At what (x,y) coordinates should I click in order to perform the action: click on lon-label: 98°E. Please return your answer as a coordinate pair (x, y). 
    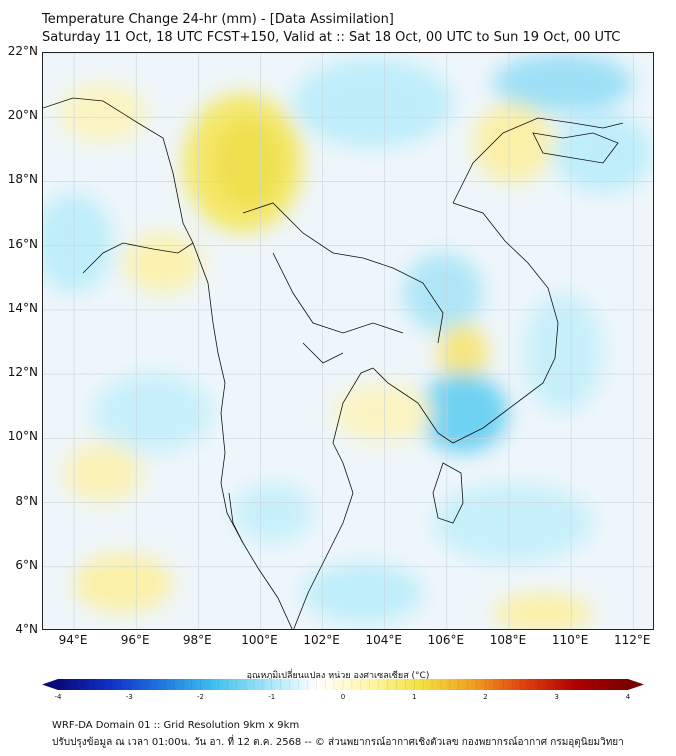
    Looking at the image, I should click on (197, 640).